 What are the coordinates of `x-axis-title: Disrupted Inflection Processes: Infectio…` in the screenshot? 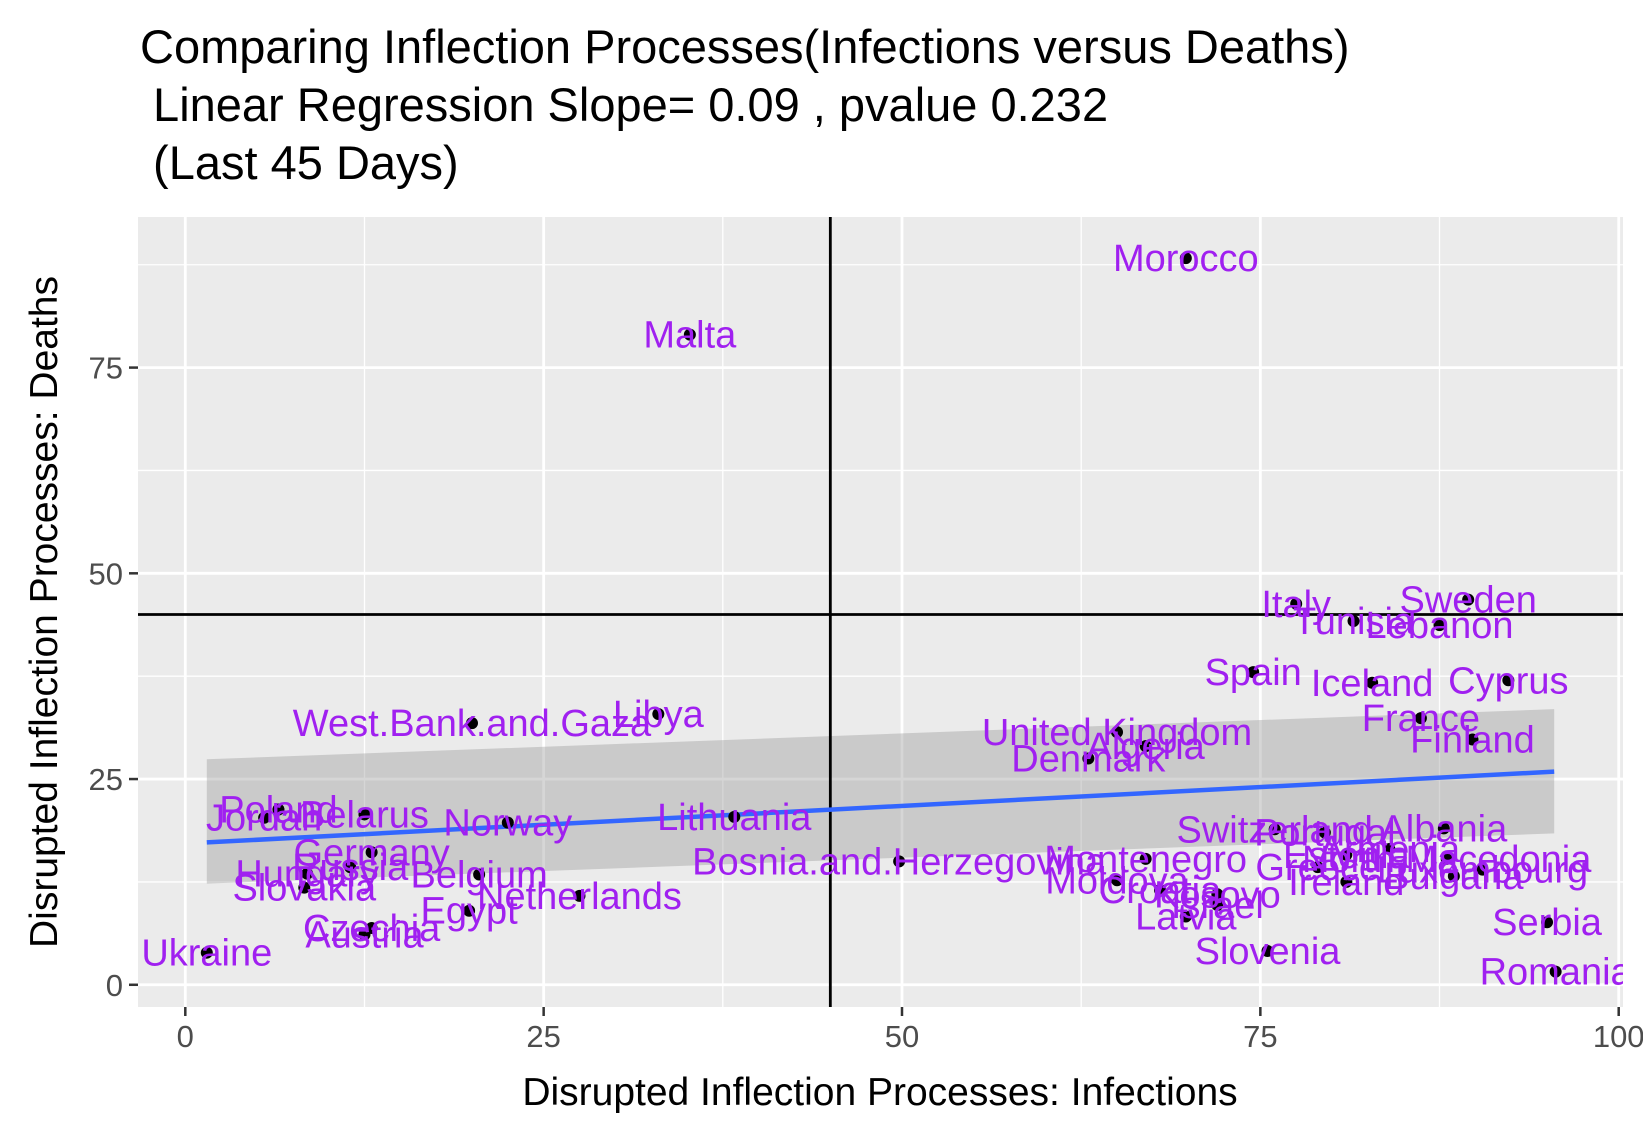 It's located at (879, 1092).